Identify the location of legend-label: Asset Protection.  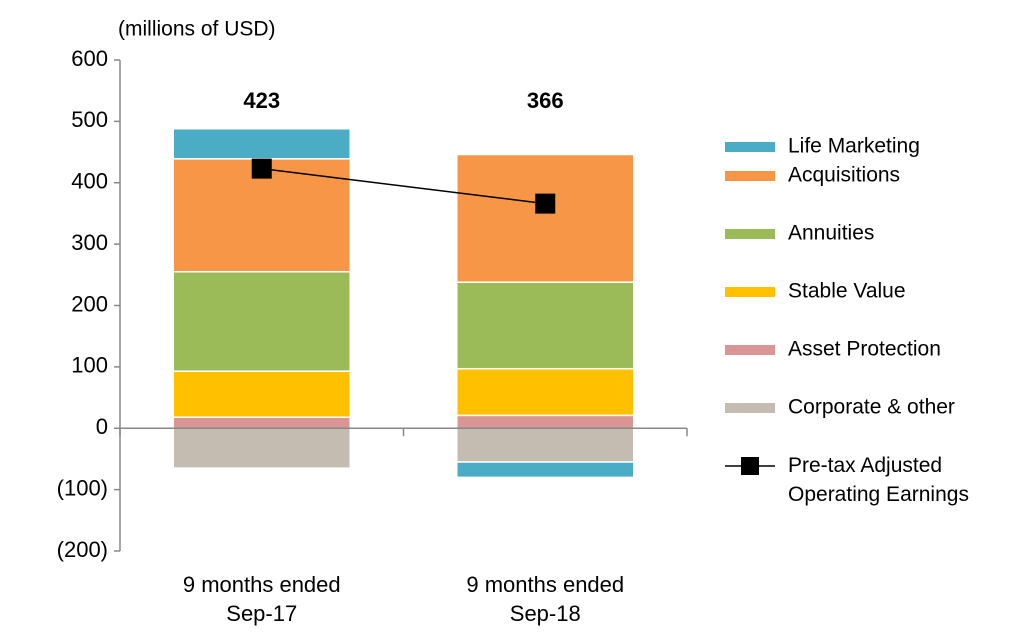
(864, 349).